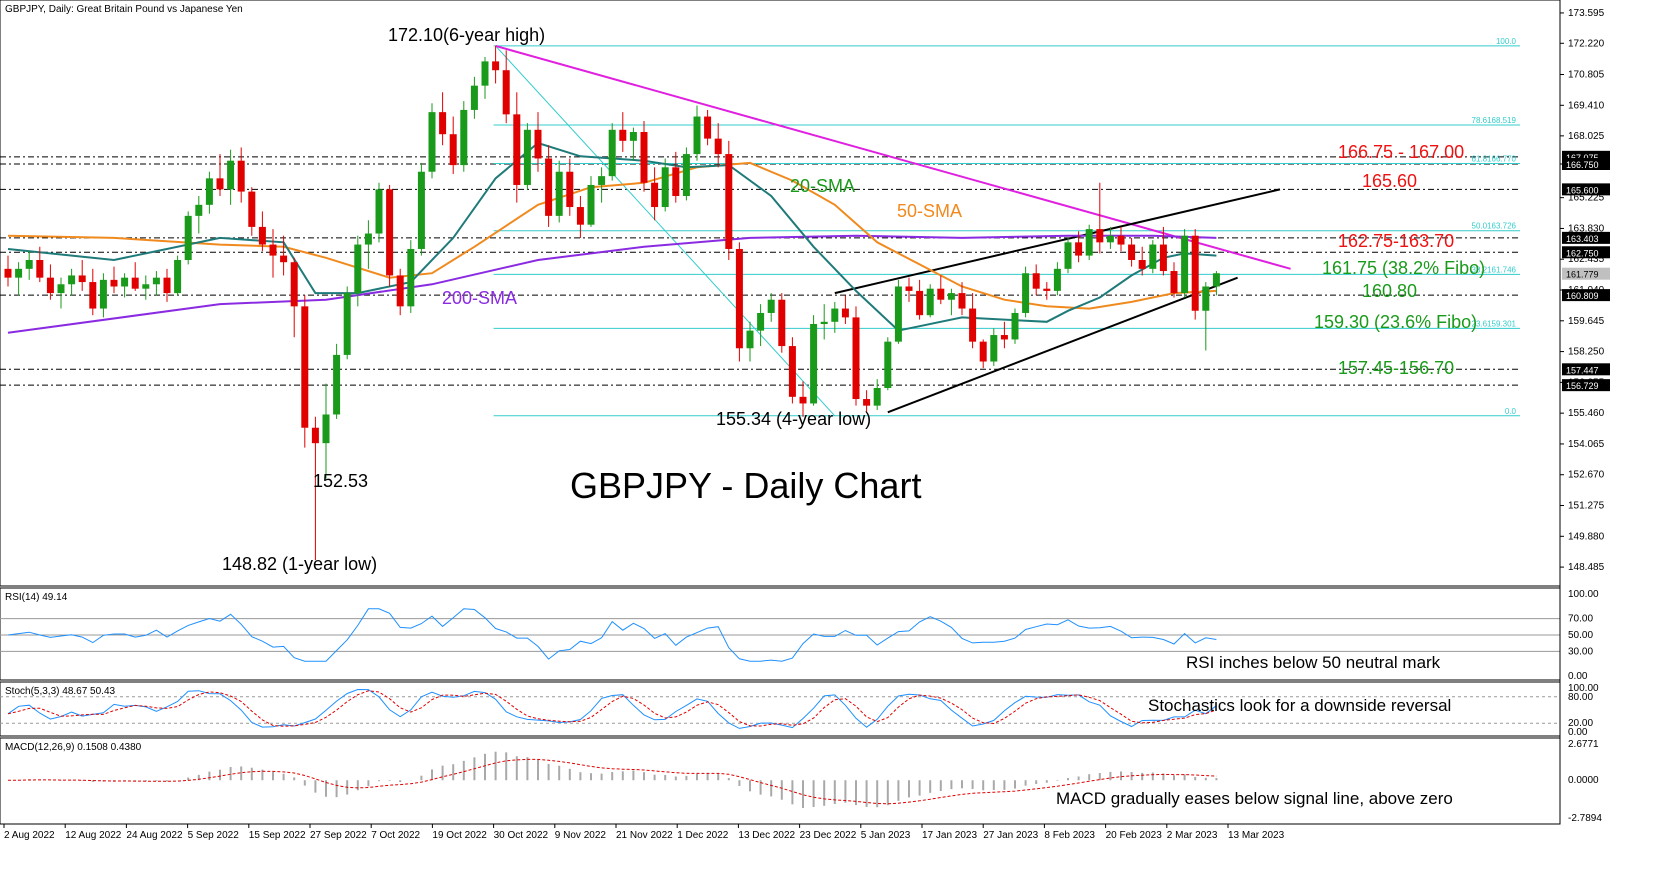 This screenshot has width=1654, height=893. What do you see at coordinates (1389, 181) in the screenshot?
I see `resistance-165-60: 165.60` at bounding box center [1389, 181].